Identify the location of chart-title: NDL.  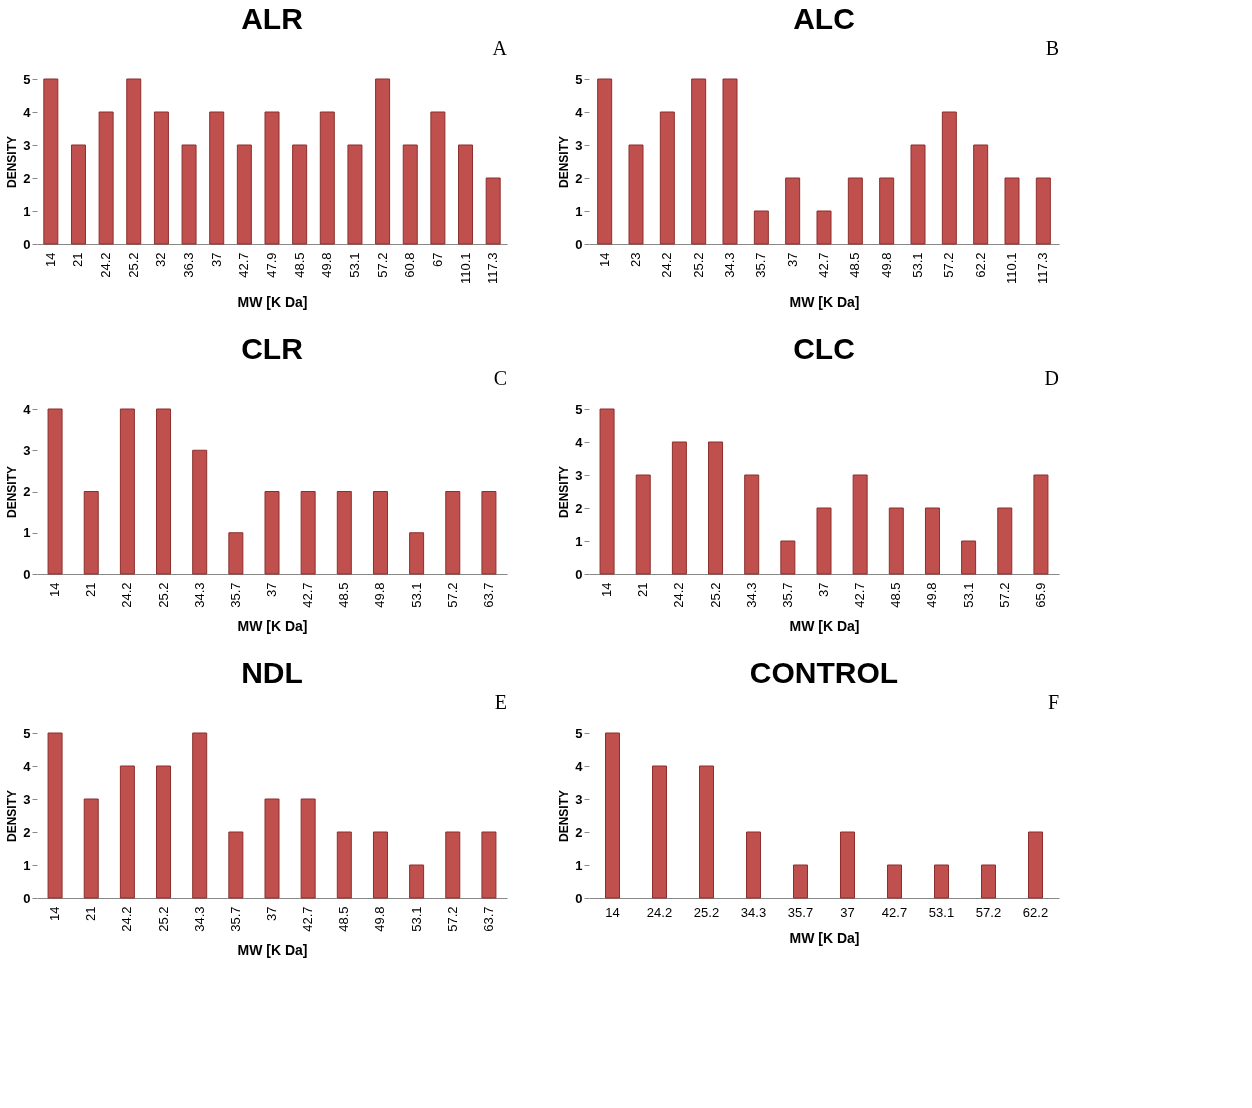
(272, 672).